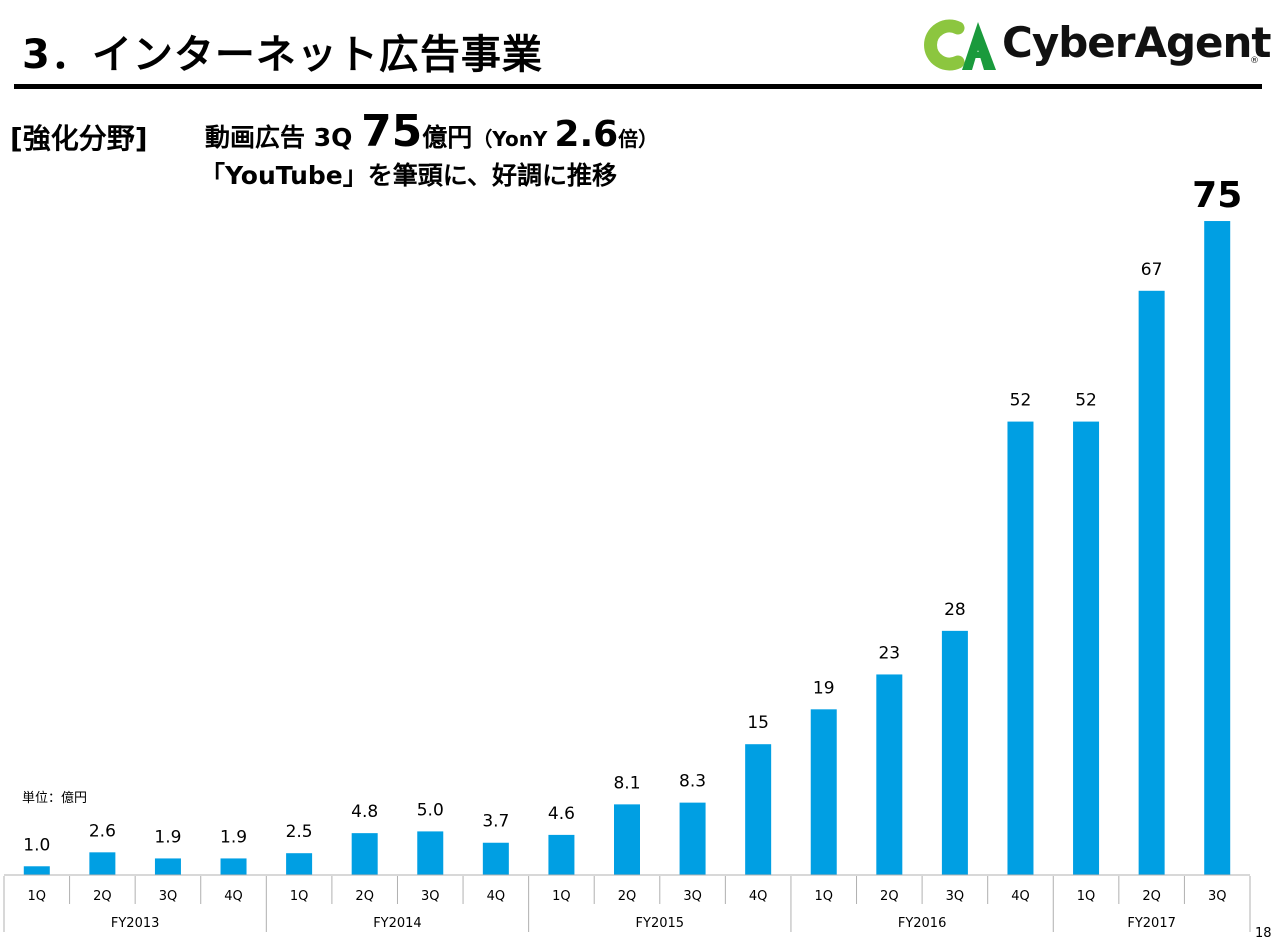  I want to click on headline-youtube: 「YouTube」を筆頭に、好調に推移, so click(408, 175).